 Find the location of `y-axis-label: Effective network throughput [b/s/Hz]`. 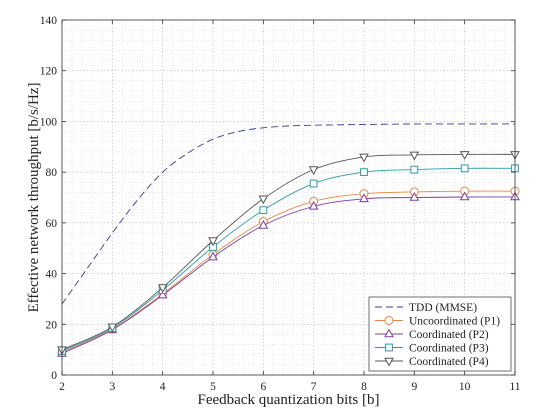

y-axis-label: Effective network throughput [b/s/Hz] is located at coordinates (34, 197).